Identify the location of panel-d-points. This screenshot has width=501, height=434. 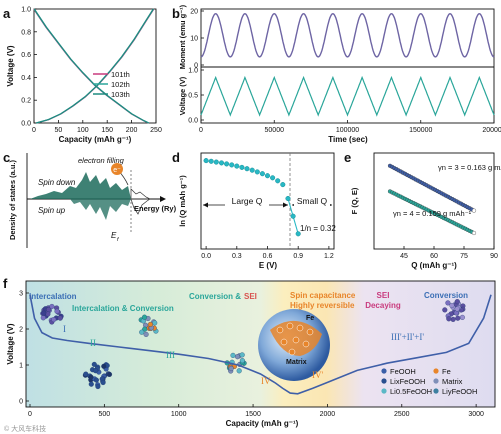
(252, 197).